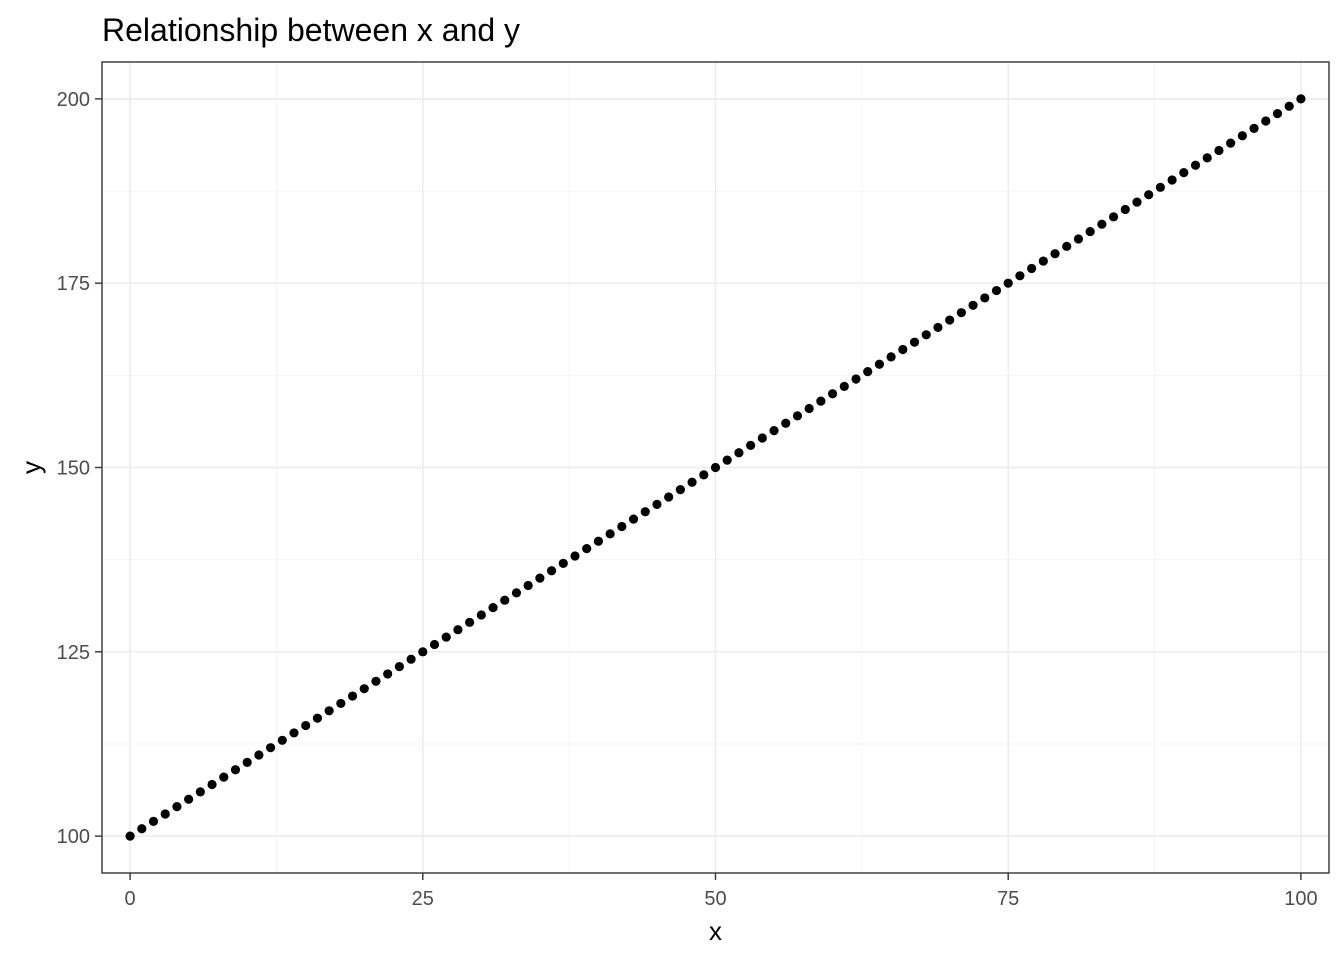  I want to click on chart-title: Relationship between x and y, so click(311, 30).